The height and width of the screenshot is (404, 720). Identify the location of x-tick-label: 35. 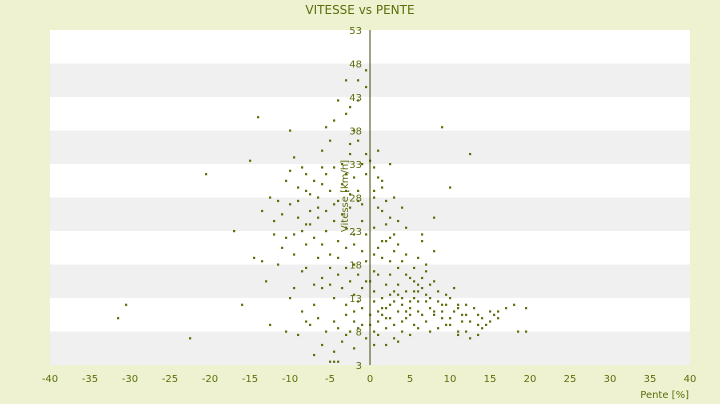
(650, 379).